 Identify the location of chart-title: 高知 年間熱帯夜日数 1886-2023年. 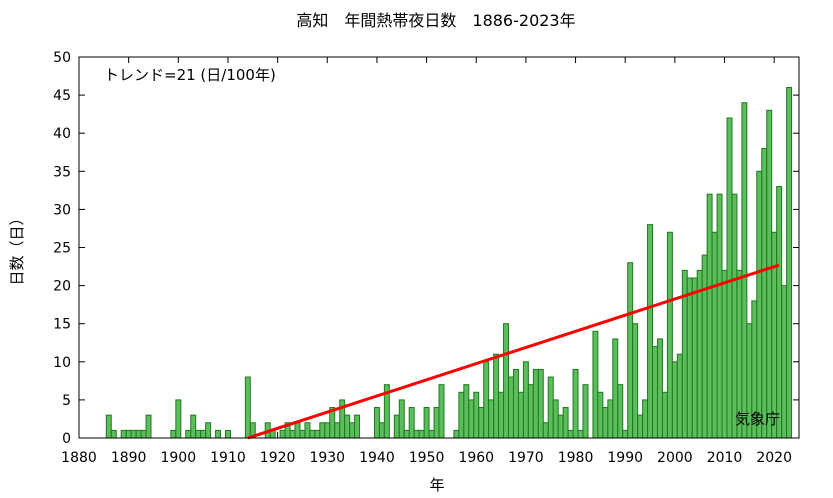
(435, 20).